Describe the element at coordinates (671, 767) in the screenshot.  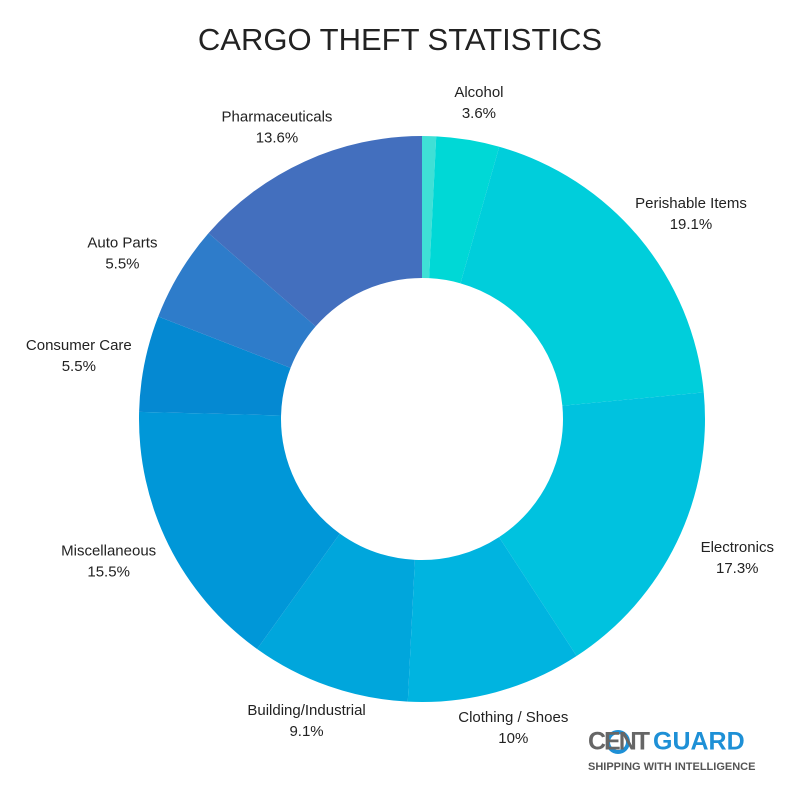
I see `logo-tagline: SHIPPING WITH INTELLIGENCE` at that location.